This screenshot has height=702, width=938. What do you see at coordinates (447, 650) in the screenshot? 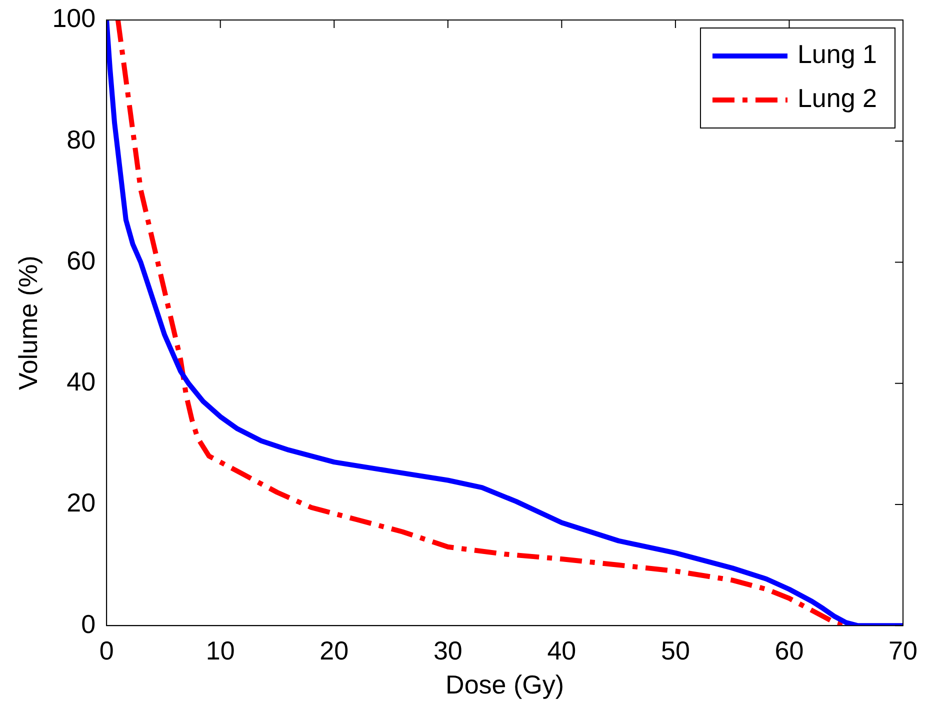
I see `x-tick-label: 30` at bounding box center [447, 650].